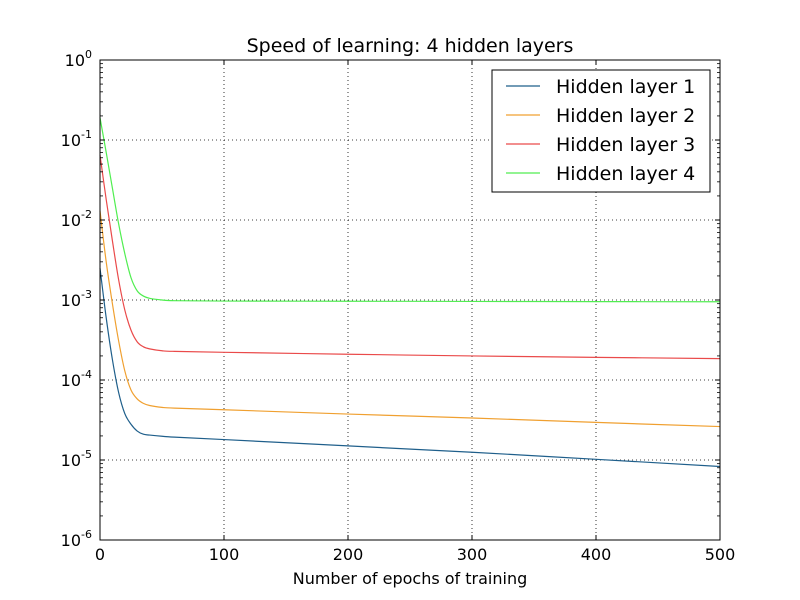 The width and height of the screenshot is (800, 600). Describe the element at coordinates (76, 219) in the screenshot. I see `y-tick-label: 10⁻²` at that location.